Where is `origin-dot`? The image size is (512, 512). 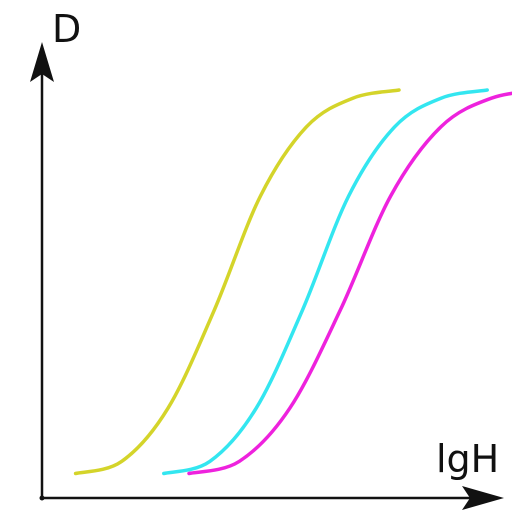
origin-dot is located at coordinates (42, 498).